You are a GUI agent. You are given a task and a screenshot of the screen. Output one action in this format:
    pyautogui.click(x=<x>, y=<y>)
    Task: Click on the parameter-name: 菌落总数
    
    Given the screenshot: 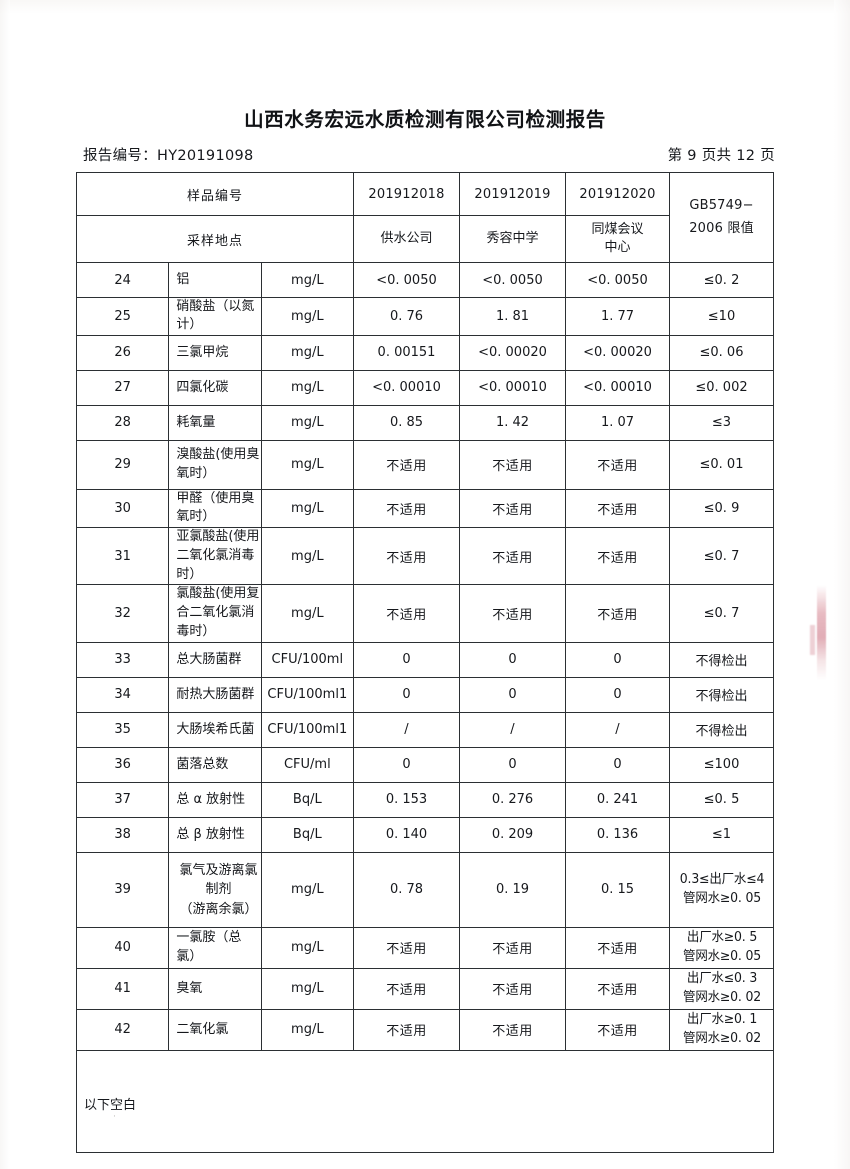 What is the action you would take?
    pyautogui.click(x=215, y=764)
    